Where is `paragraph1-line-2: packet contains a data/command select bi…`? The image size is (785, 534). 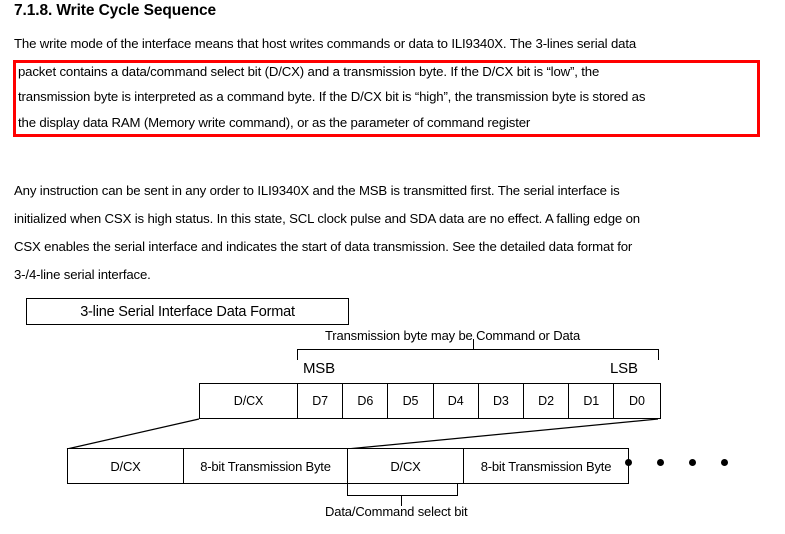 paragraph1-line-2: packet contains a data/command select bi… is located at coordinates (309, 71).